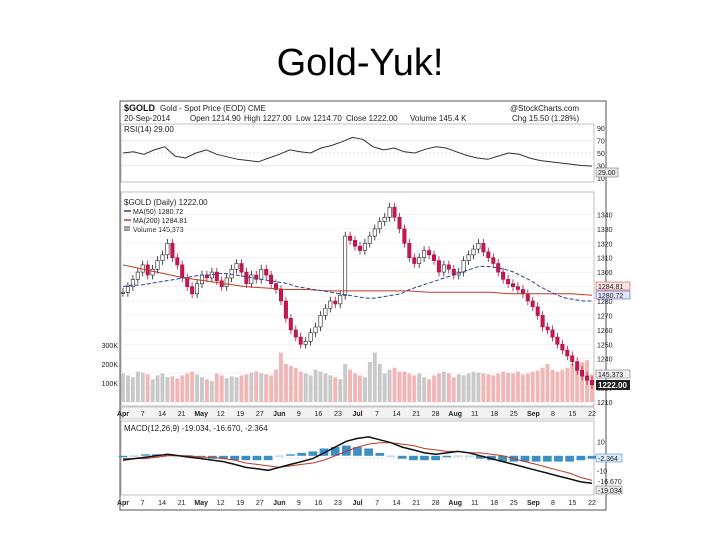 The height and width of the screenshot is (540, 720). I want to click on macd-tick-label: 10, so click(601, 442).